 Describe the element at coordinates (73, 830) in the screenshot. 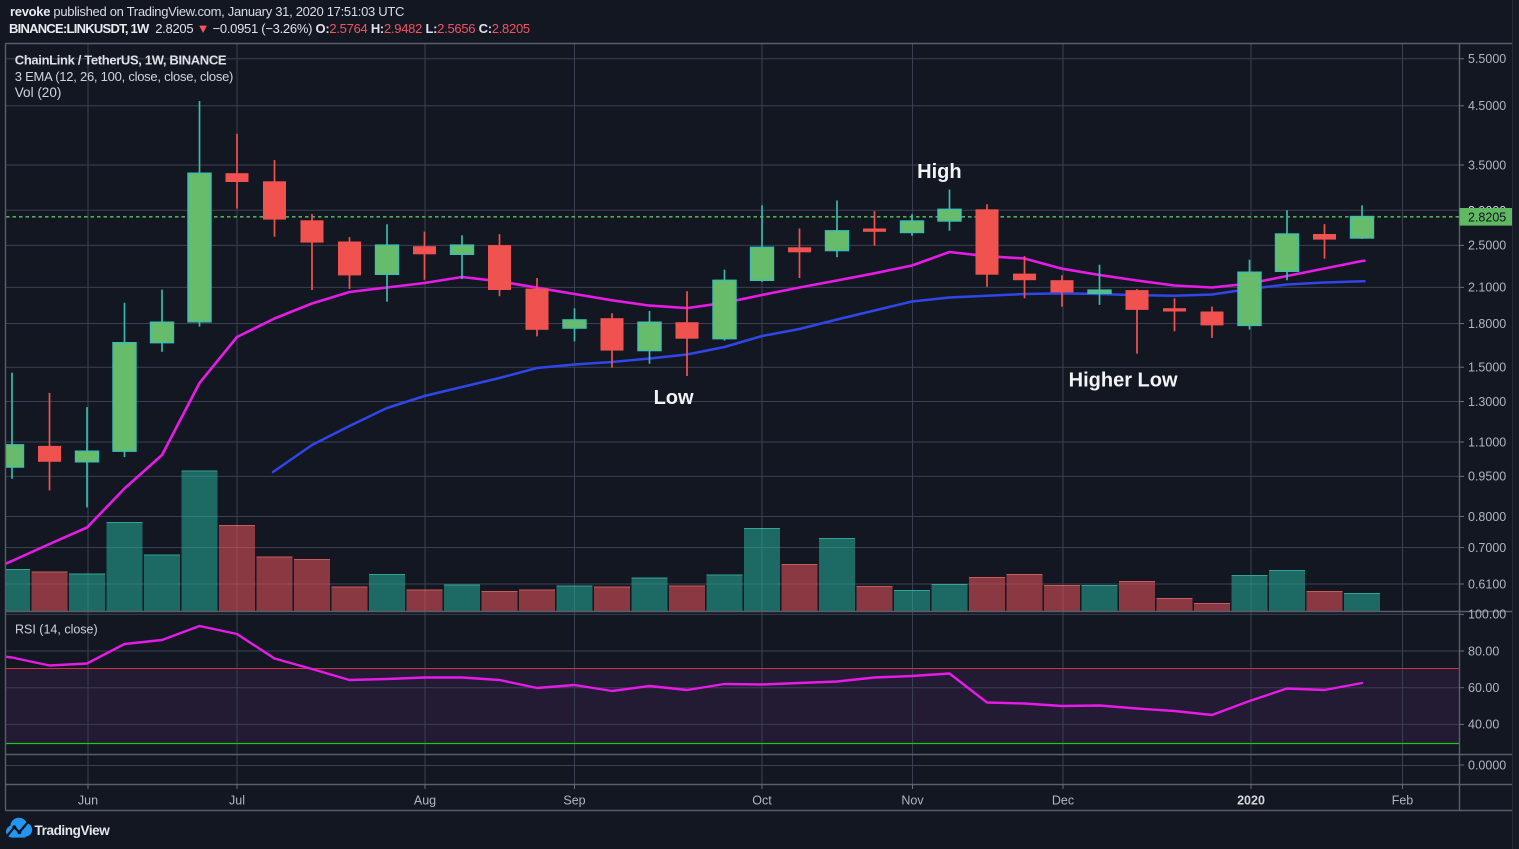

I see `svg-text: TradingView` at that location.